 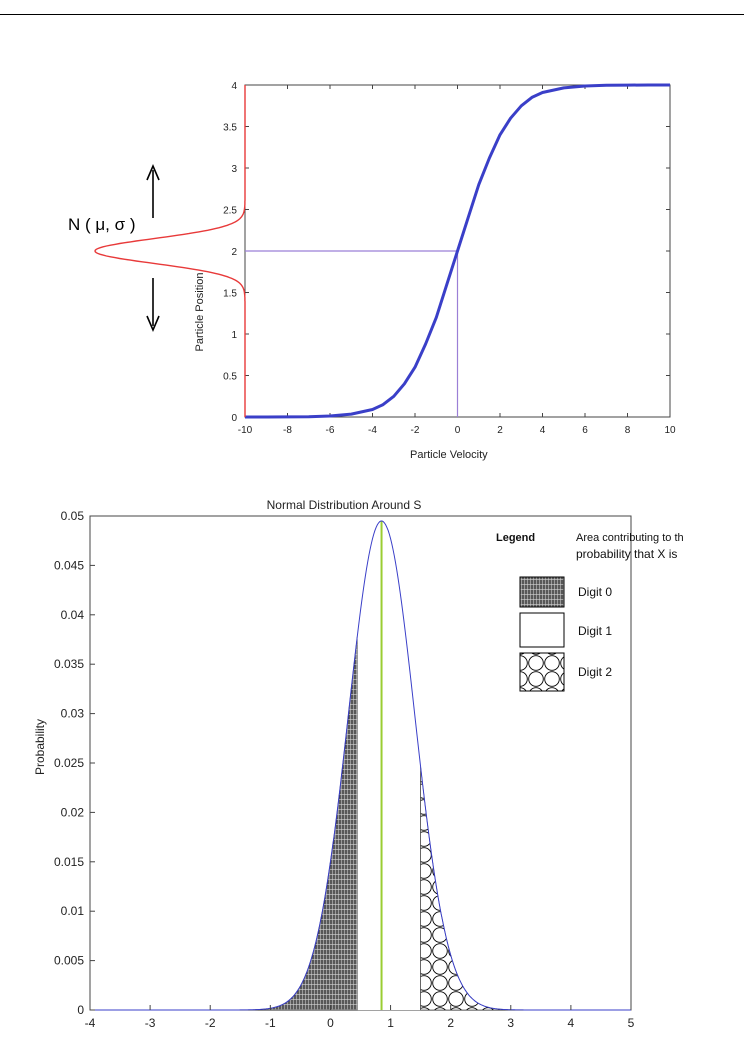 I want to click on x-tick-label: 3, so click(x=510, y=1023).